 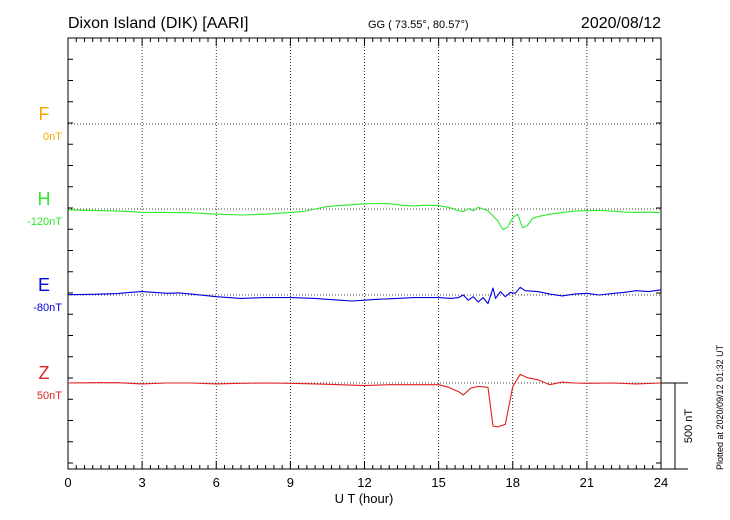 What do you see at coordinates (290, 482) in the screenshot?
I see `x-tick-label: 9` at bounding box center [290, 482].